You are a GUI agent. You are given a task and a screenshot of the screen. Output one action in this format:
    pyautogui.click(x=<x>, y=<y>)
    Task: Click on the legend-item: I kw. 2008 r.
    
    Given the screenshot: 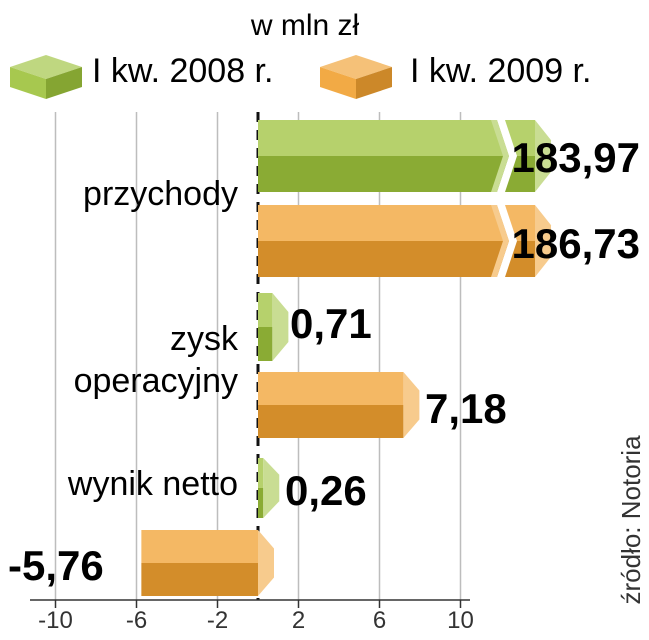 What is the action you would take?
    pyautogui.click(x=141, y=75)
    